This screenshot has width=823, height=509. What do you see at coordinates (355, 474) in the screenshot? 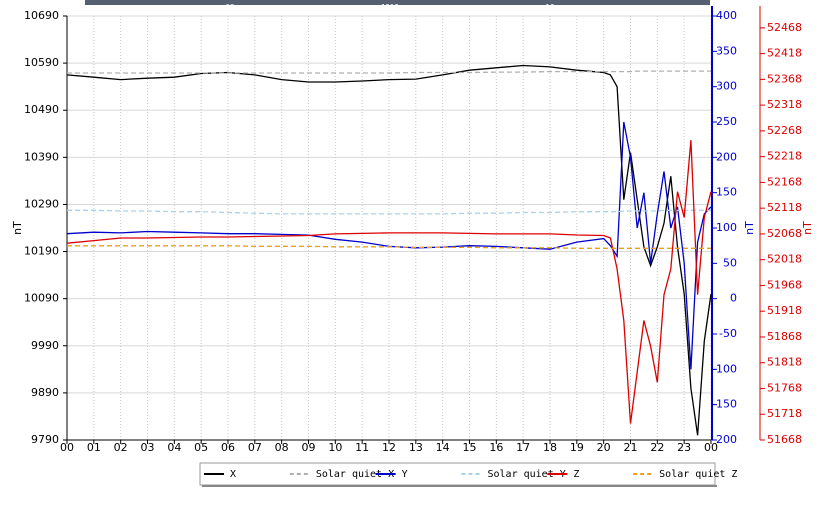
I see `legend-label: Solar quiet X` at bounding box center [355, 474].